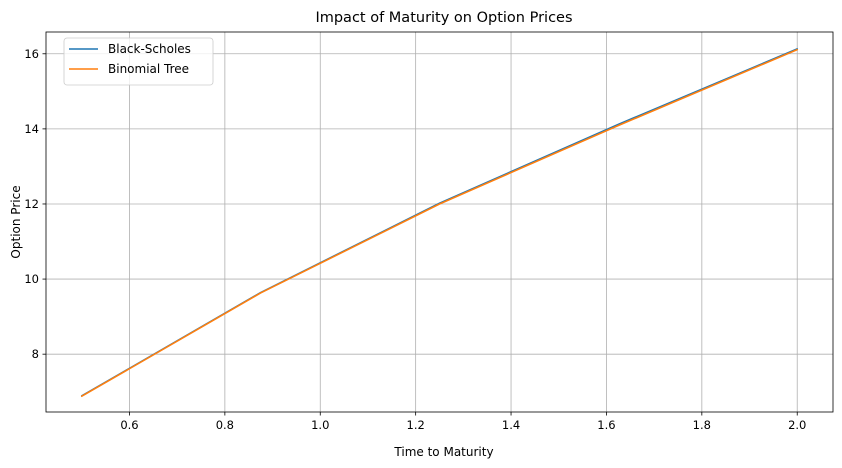 The width and height of the screenshot is (842, 468). Describe the element at coordinates (148, 69) in the screenshot. I see `legend-label: Binomial Tree` at that location.